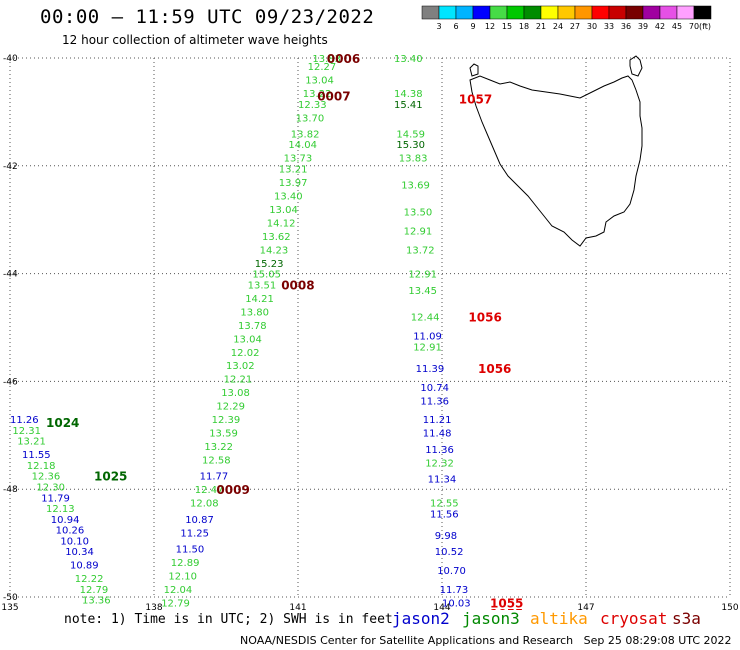 The image size is (740, 650). Describe the element at coordinates (702, 12) in the screenshot. I see `colorbar-swatch` at that location.